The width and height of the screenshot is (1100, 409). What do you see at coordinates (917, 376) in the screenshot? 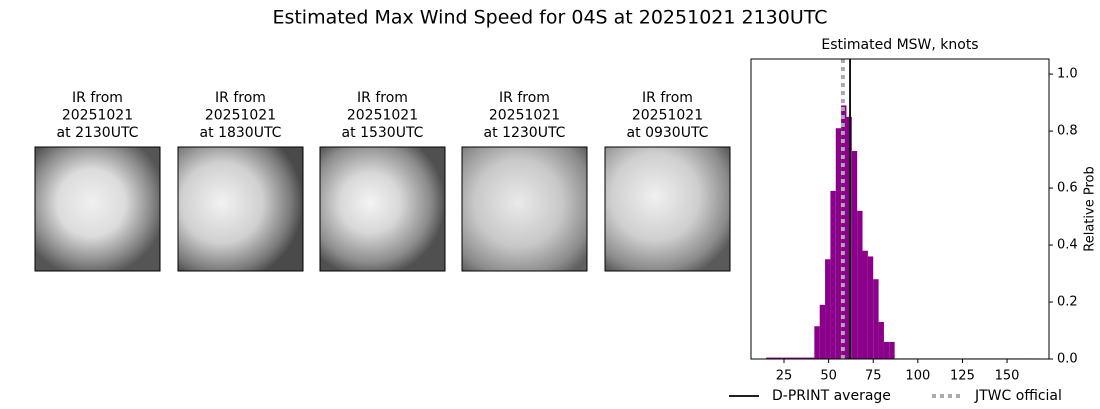
I see `x-tick-label: 100` at bounding box center [917, 376].